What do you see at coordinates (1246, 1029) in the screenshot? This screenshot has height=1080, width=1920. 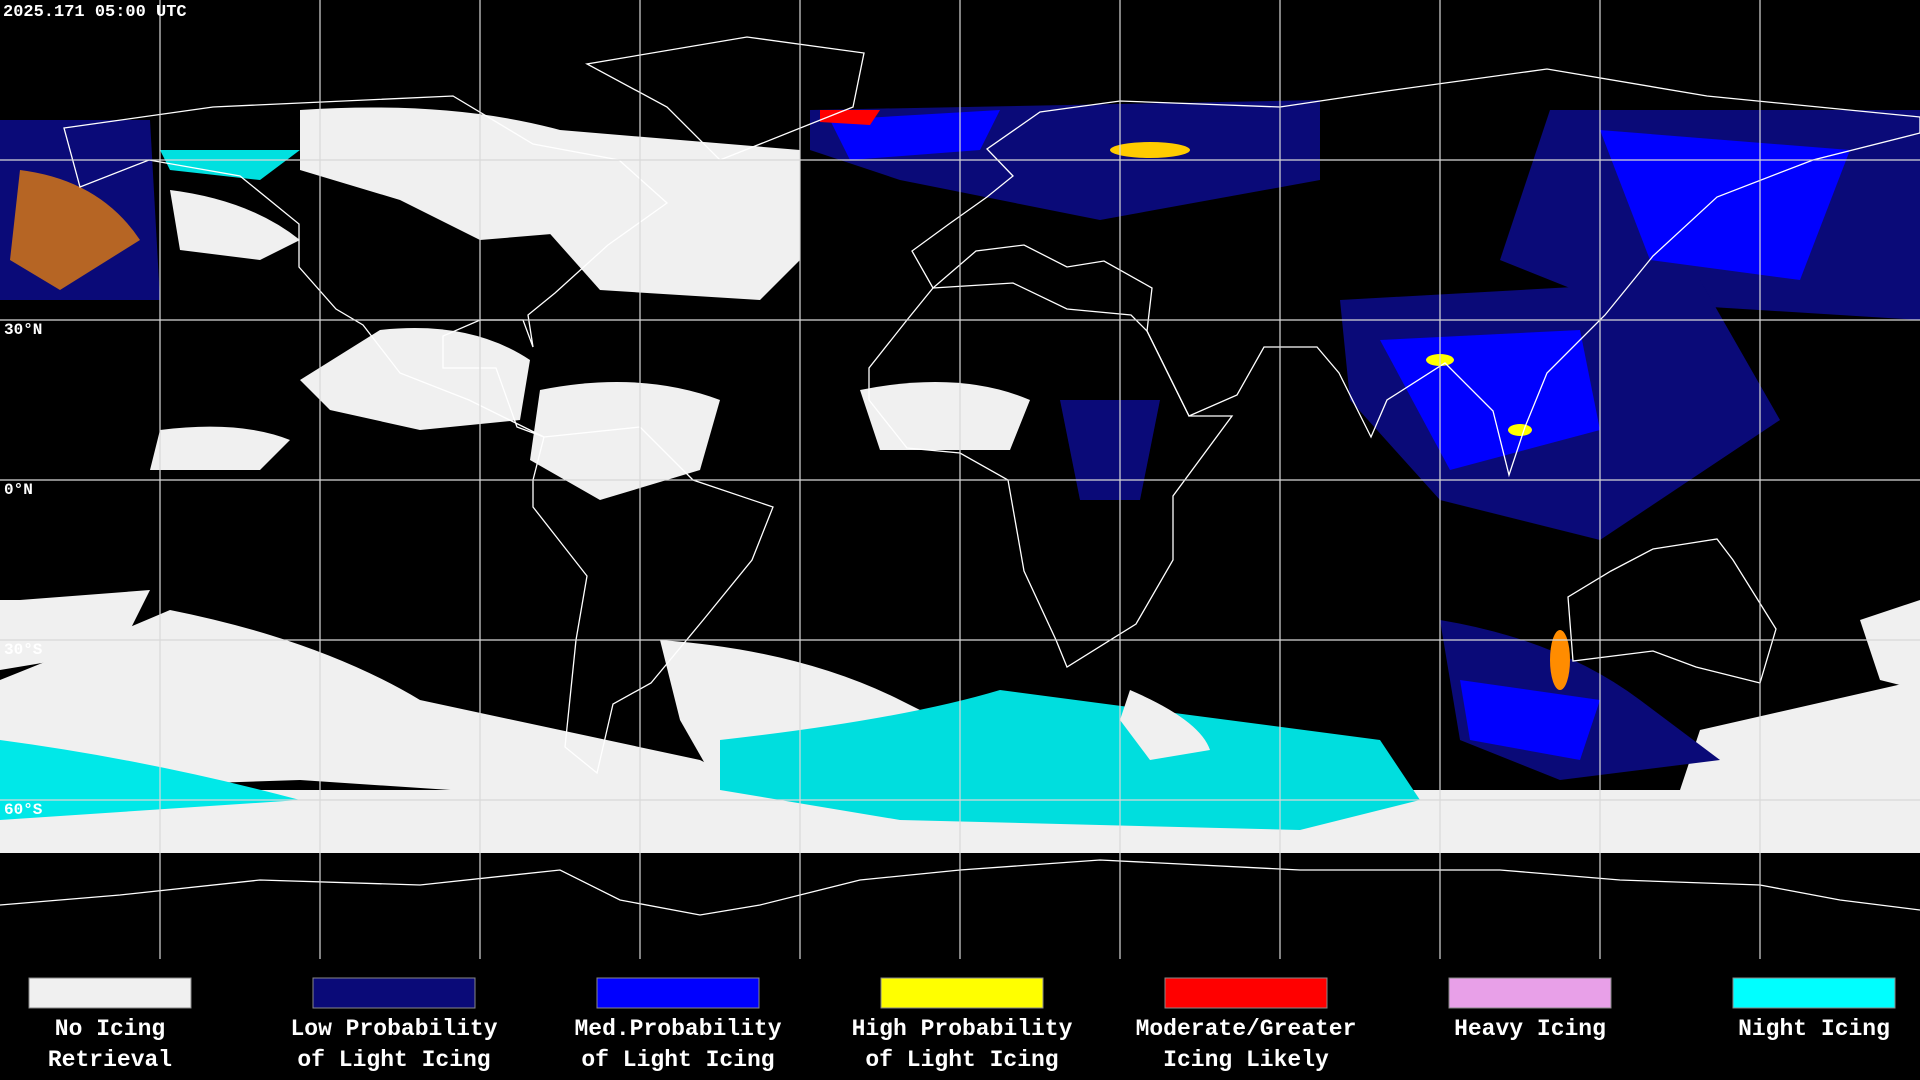 I see `legend-label: Moderate/Greater` at bounding box center [1246, 1029].